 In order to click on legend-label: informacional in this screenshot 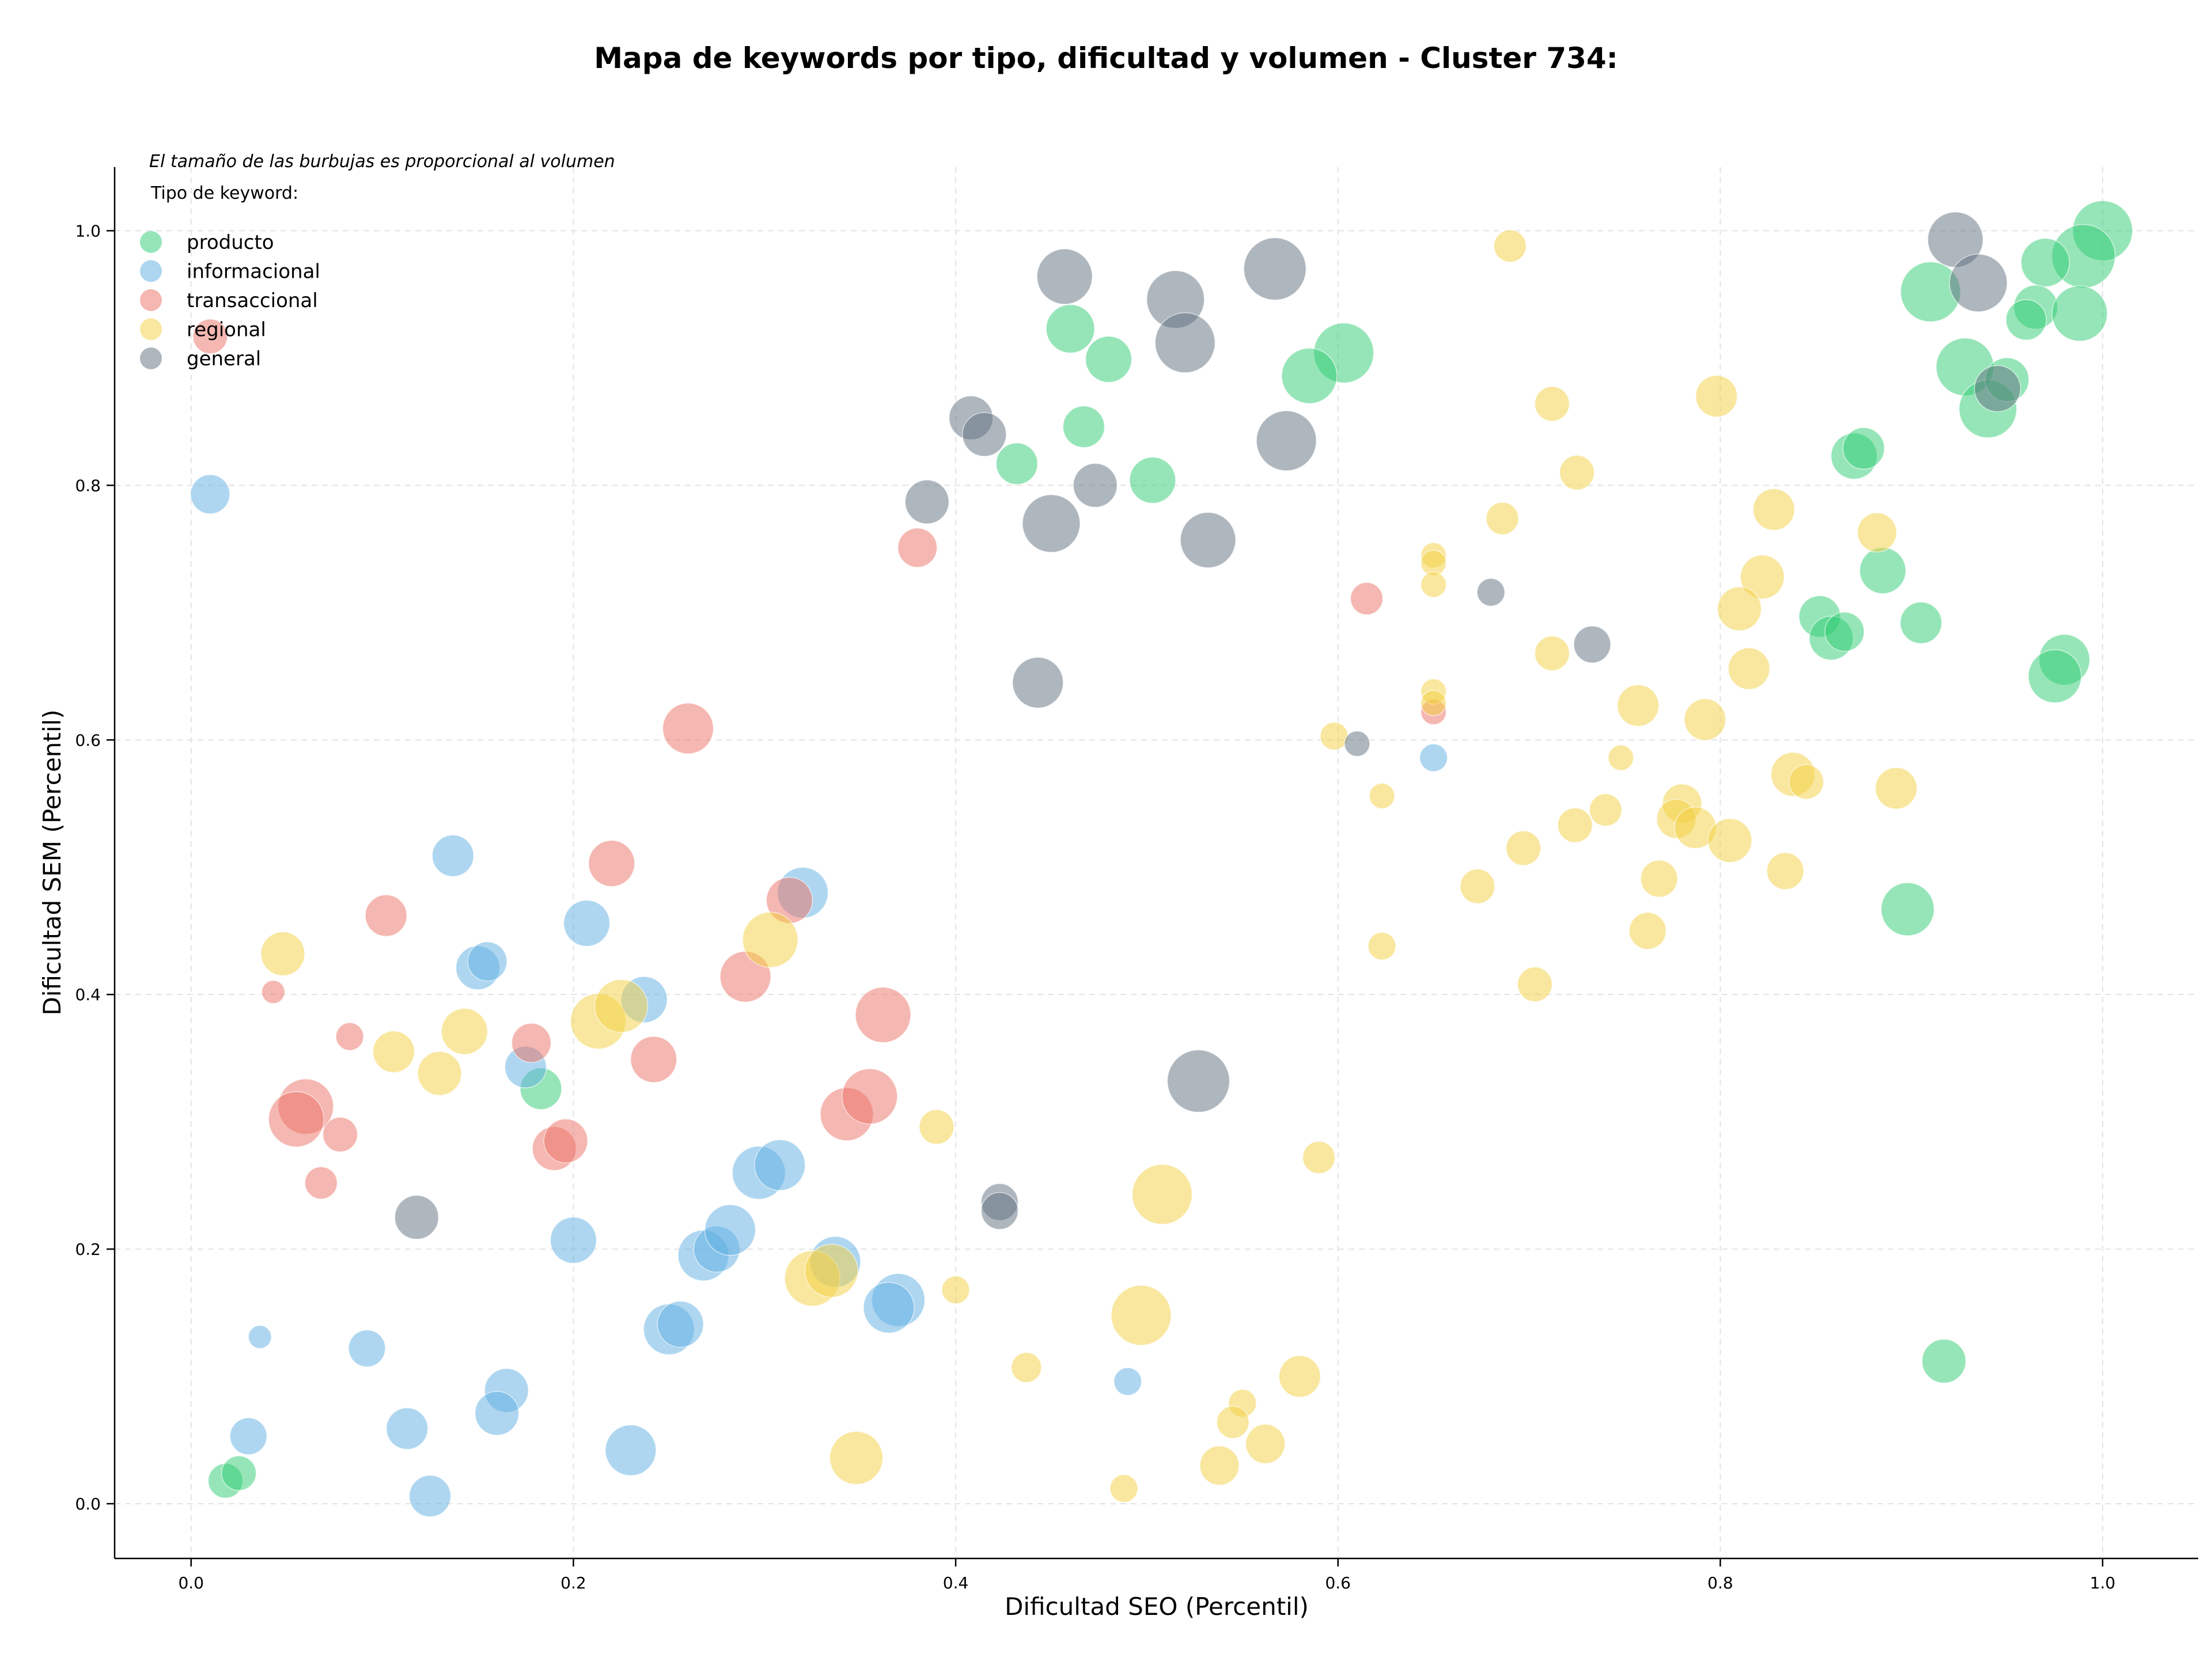, I will do `click(253, 271)`.